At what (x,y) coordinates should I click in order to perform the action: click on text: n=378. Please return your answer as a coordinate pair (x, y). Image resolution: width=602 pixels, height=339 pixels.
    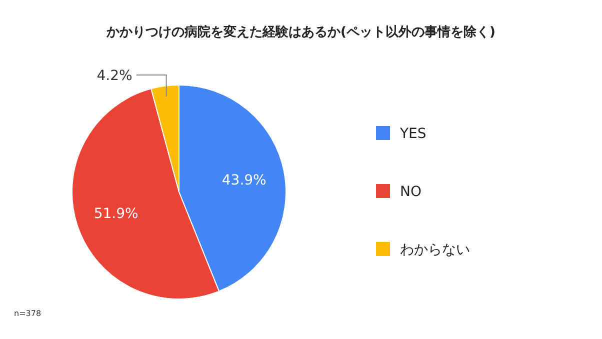
    Looking at the image, I should click on (28, 313).